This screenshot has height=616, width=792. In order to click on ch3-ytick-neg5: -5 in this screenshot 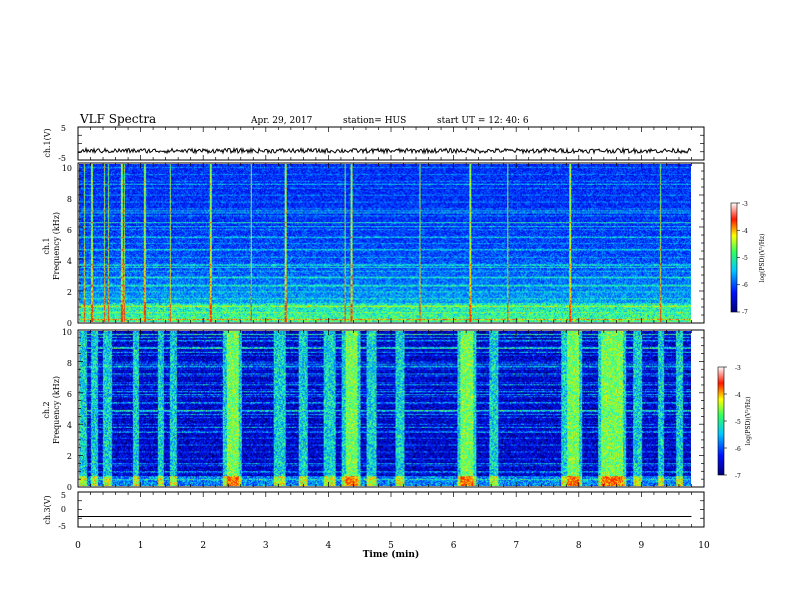, I will do `click(62, 526)`.